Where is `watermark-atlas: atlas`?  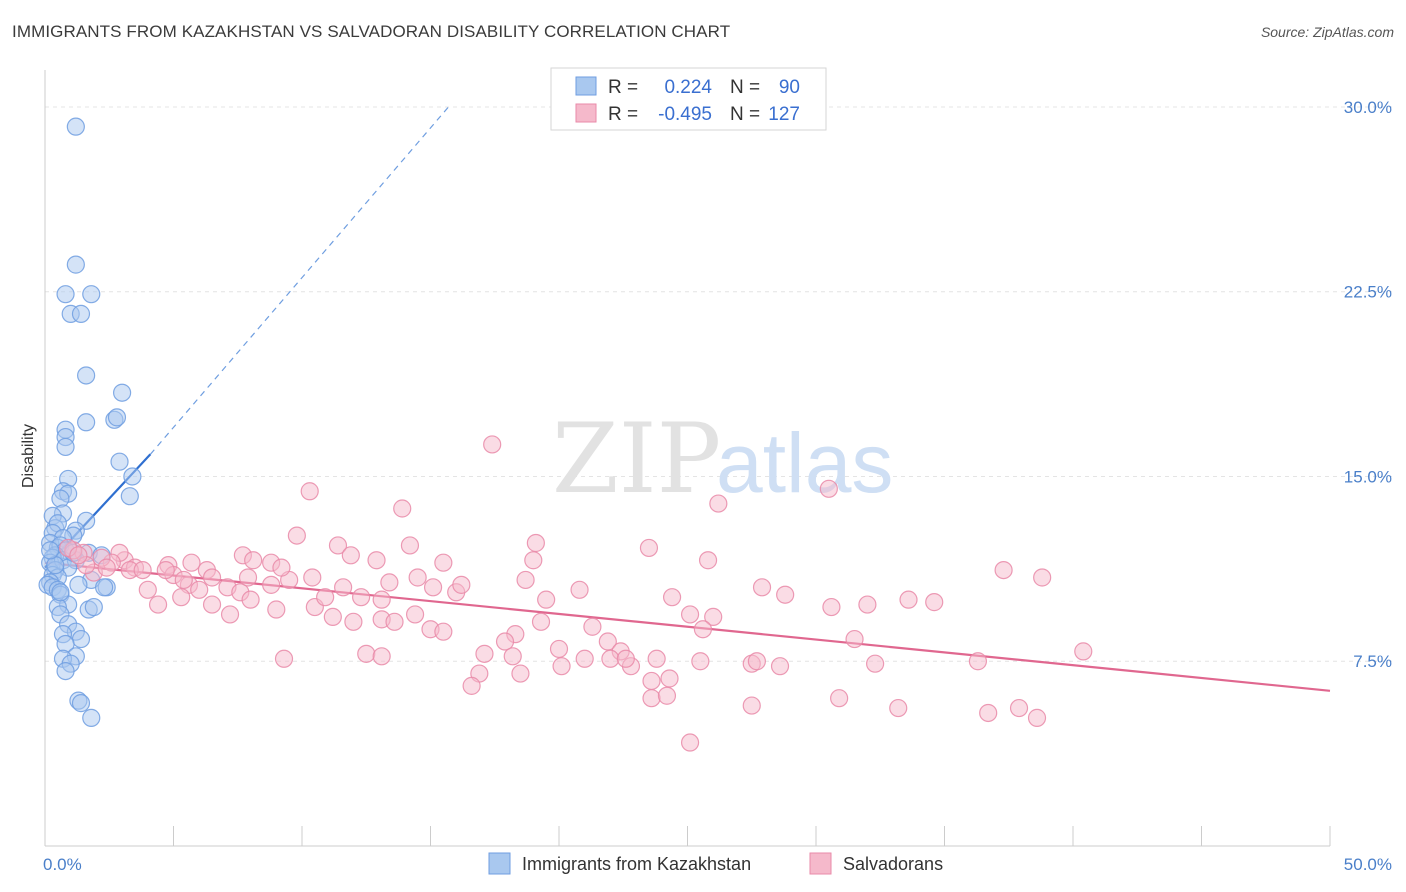 watermark-atlas: atlas is located at coordinates (804, 463).